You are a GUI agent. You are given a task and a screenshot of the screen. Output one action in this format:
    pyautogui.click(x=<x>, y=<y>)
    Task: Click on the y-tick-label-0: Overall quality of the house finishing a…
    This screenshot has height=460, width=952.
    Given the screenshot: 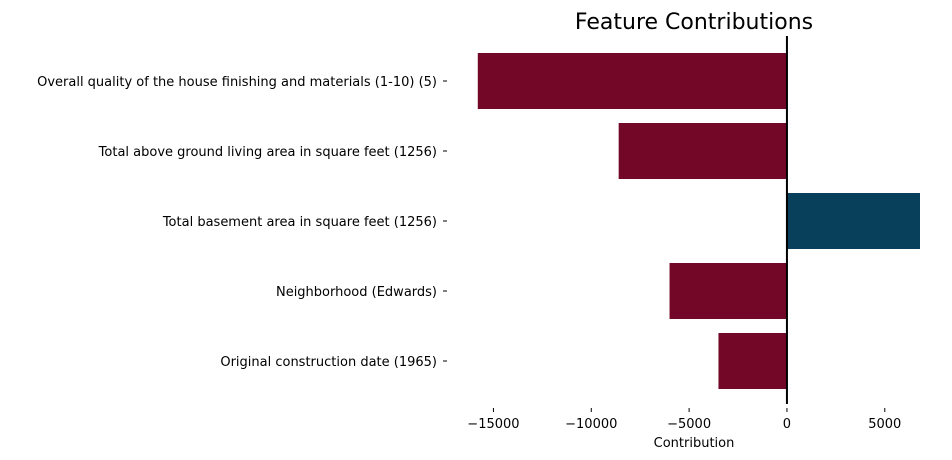 What is the action you would take?
    pyautogui.click(x=237, y=82)
    